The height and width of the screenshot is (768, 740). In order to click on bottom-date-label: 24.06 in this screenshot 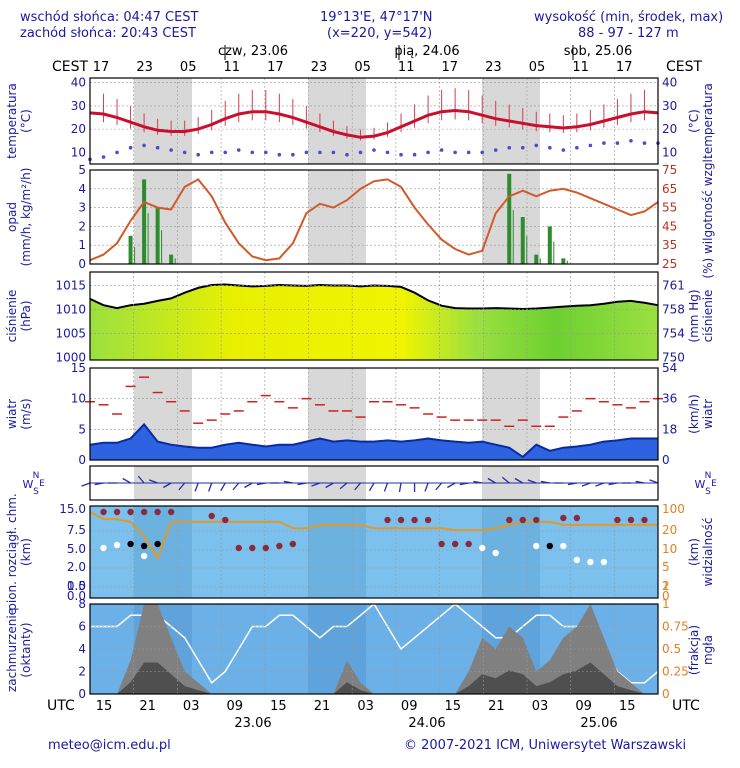, I will do `click(426, 723)`.